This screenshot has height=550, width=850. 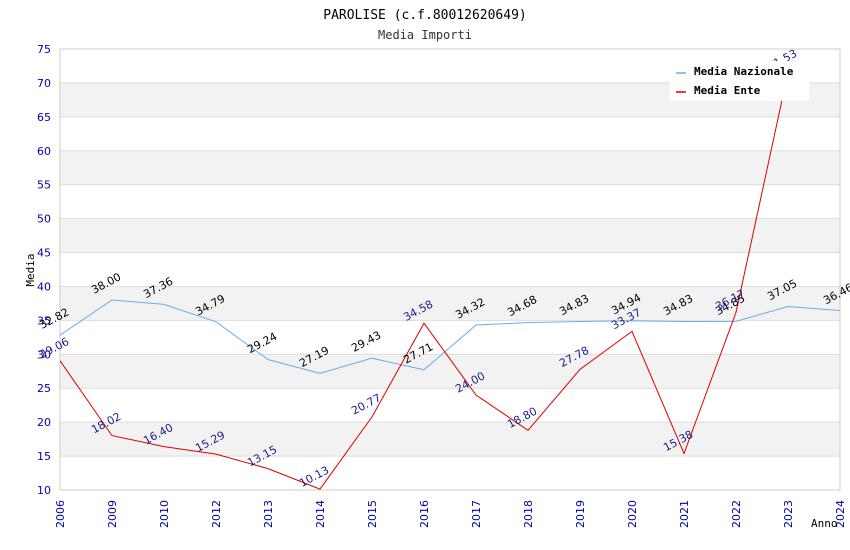 I want to click on y-axis-label: Media, so click(x=30, y=269).